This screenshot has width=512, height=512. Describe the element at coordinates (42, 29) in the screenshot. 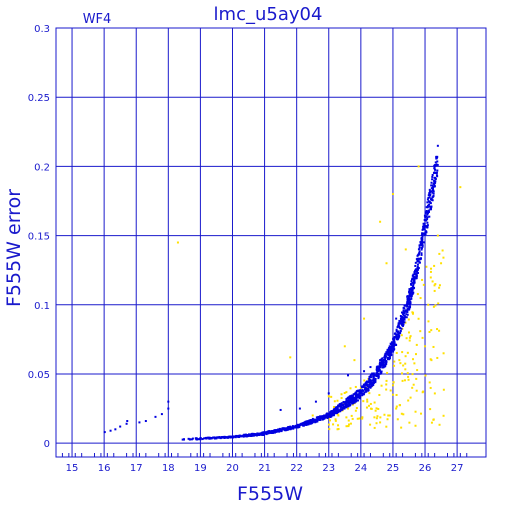

I see `y-tick-label: 0.3` at that location.